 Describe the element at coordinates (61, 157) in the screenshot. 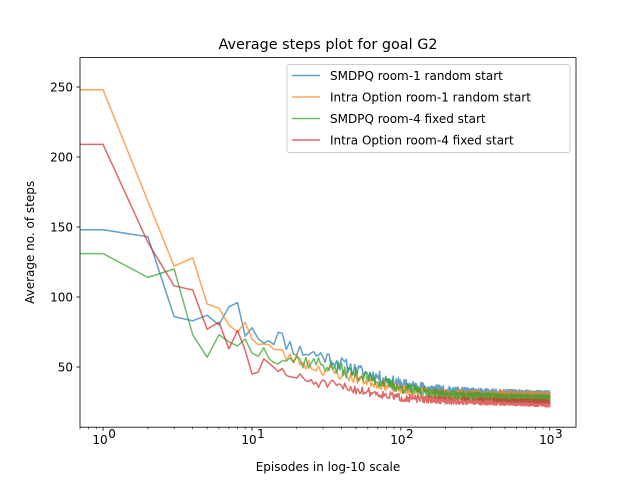

I see `y-tick-label: 200` at that location.